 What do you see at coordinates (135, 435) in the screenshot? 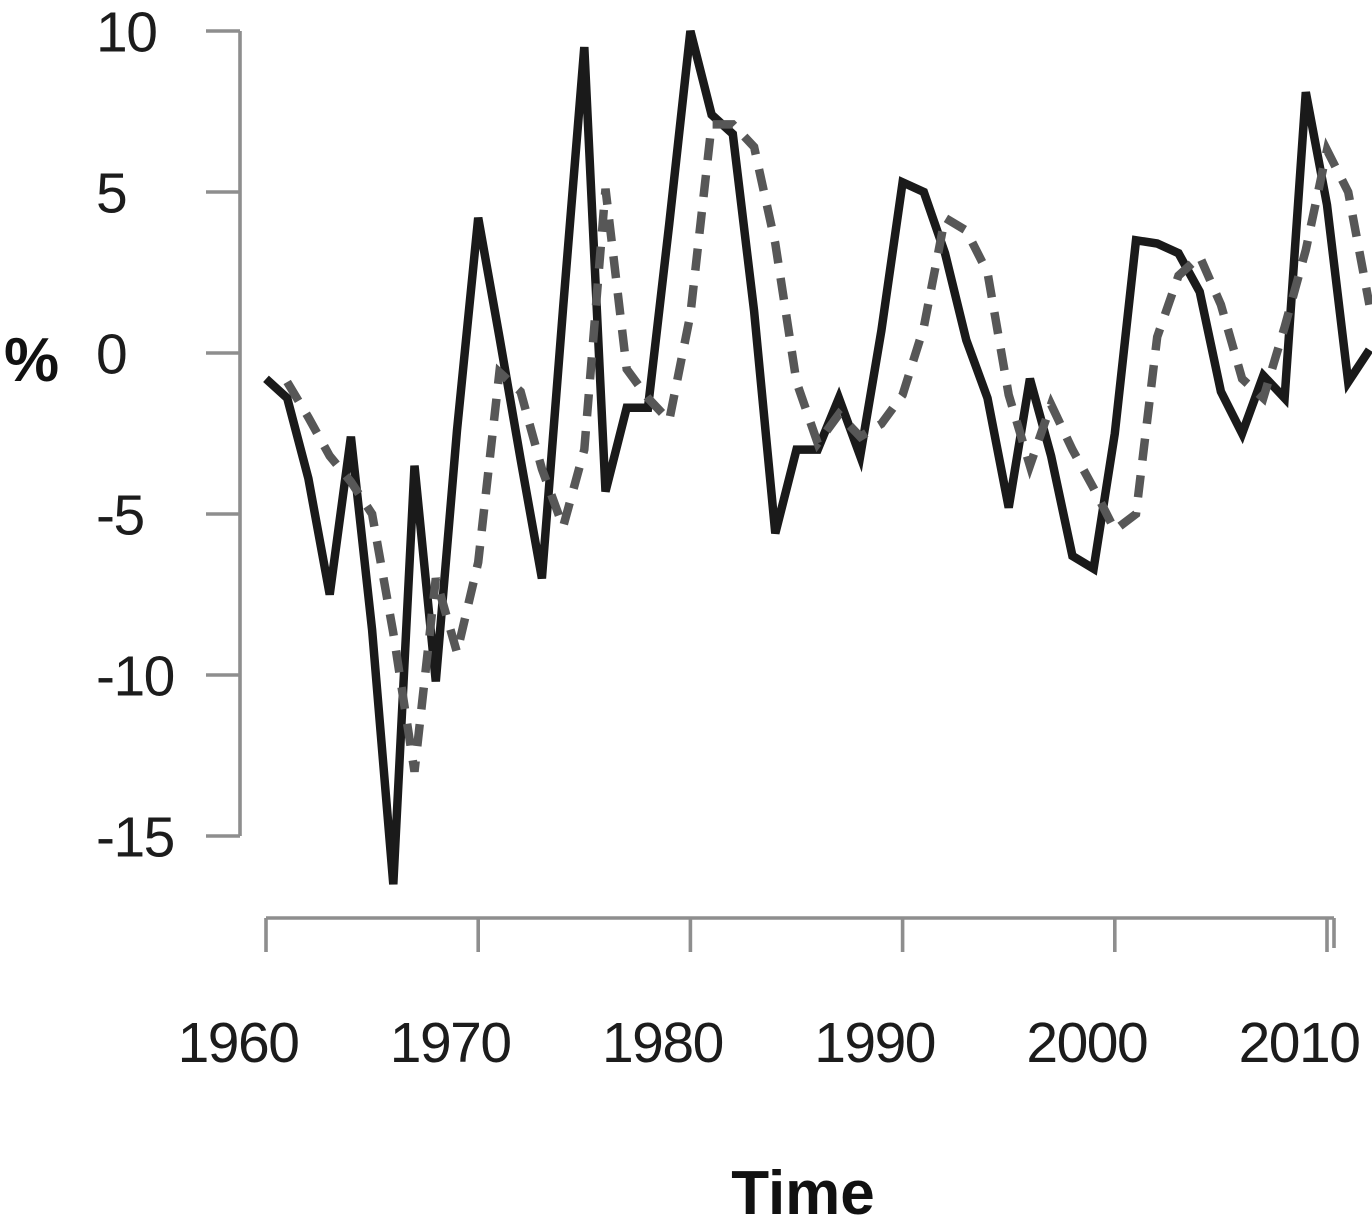
I see `y-axis-tick-labels: 10 5 0 -5 -10 -15` at bounding box center [135, 435].